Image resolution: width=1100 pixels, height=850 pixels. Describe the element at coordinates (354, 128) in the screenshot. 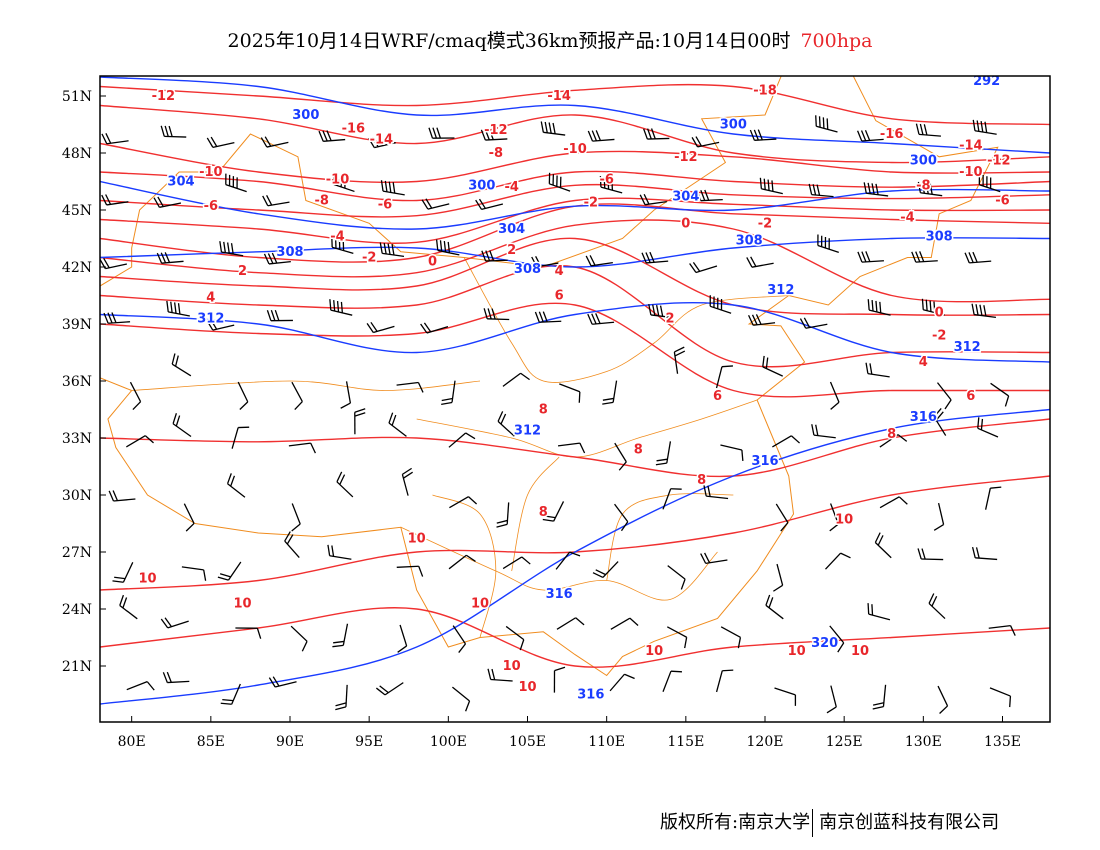

I see `temperature-label: -16` at that location.